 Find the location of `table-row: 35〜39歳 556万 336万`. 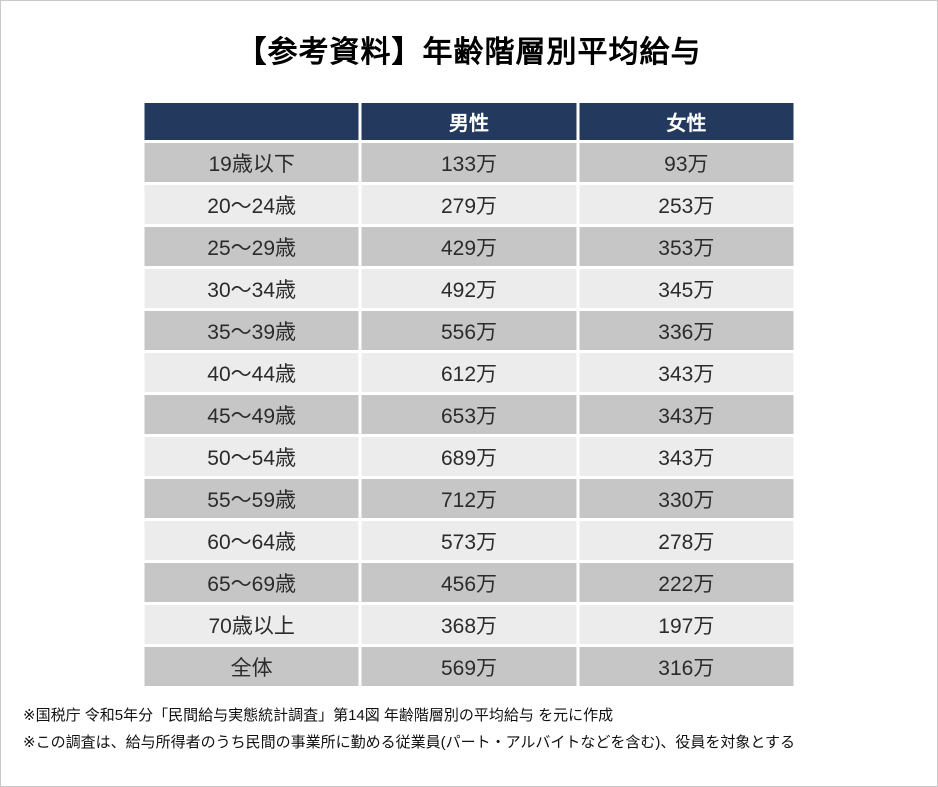

table-row: 35〜39歳 556万 336万 is located at coordinates (469, 330).